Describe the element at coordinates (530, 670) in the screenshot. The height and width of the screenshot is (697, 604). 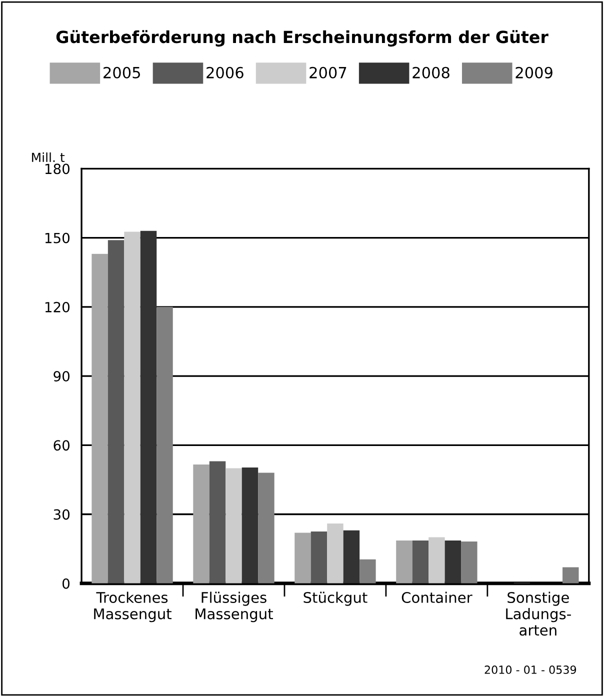
I see `text: 2010 - 01 - 0539` at that location.